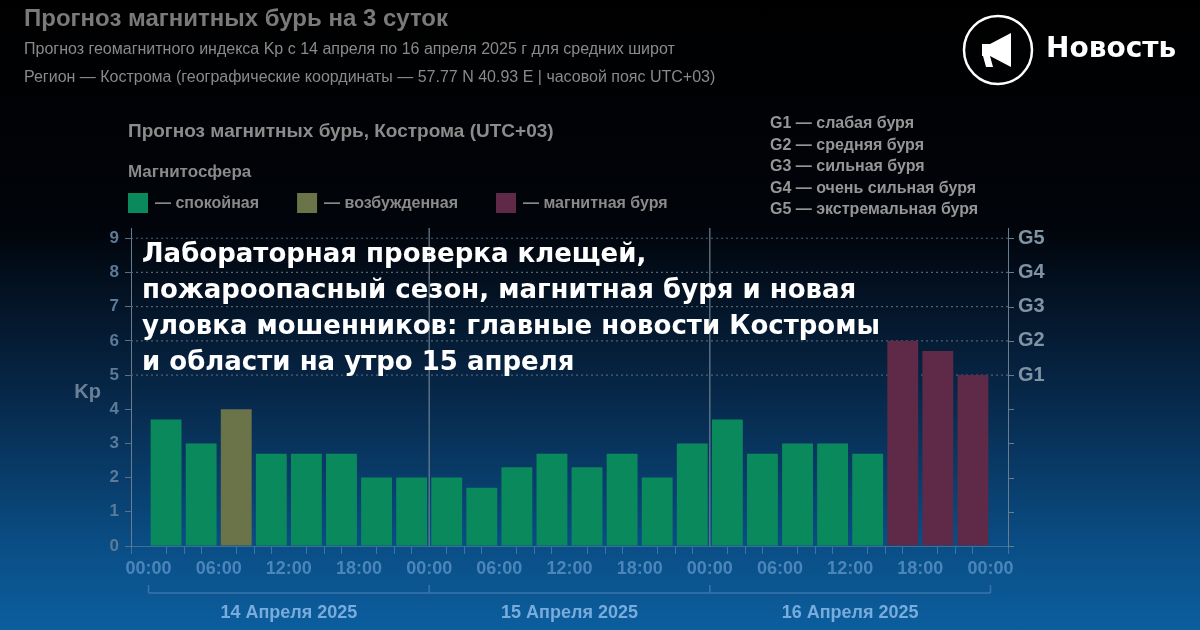  What do you see at coordinates (847, 165) in the screenshot?
I see `text: G3 — сильная буря` at bounding box center [847, 165].